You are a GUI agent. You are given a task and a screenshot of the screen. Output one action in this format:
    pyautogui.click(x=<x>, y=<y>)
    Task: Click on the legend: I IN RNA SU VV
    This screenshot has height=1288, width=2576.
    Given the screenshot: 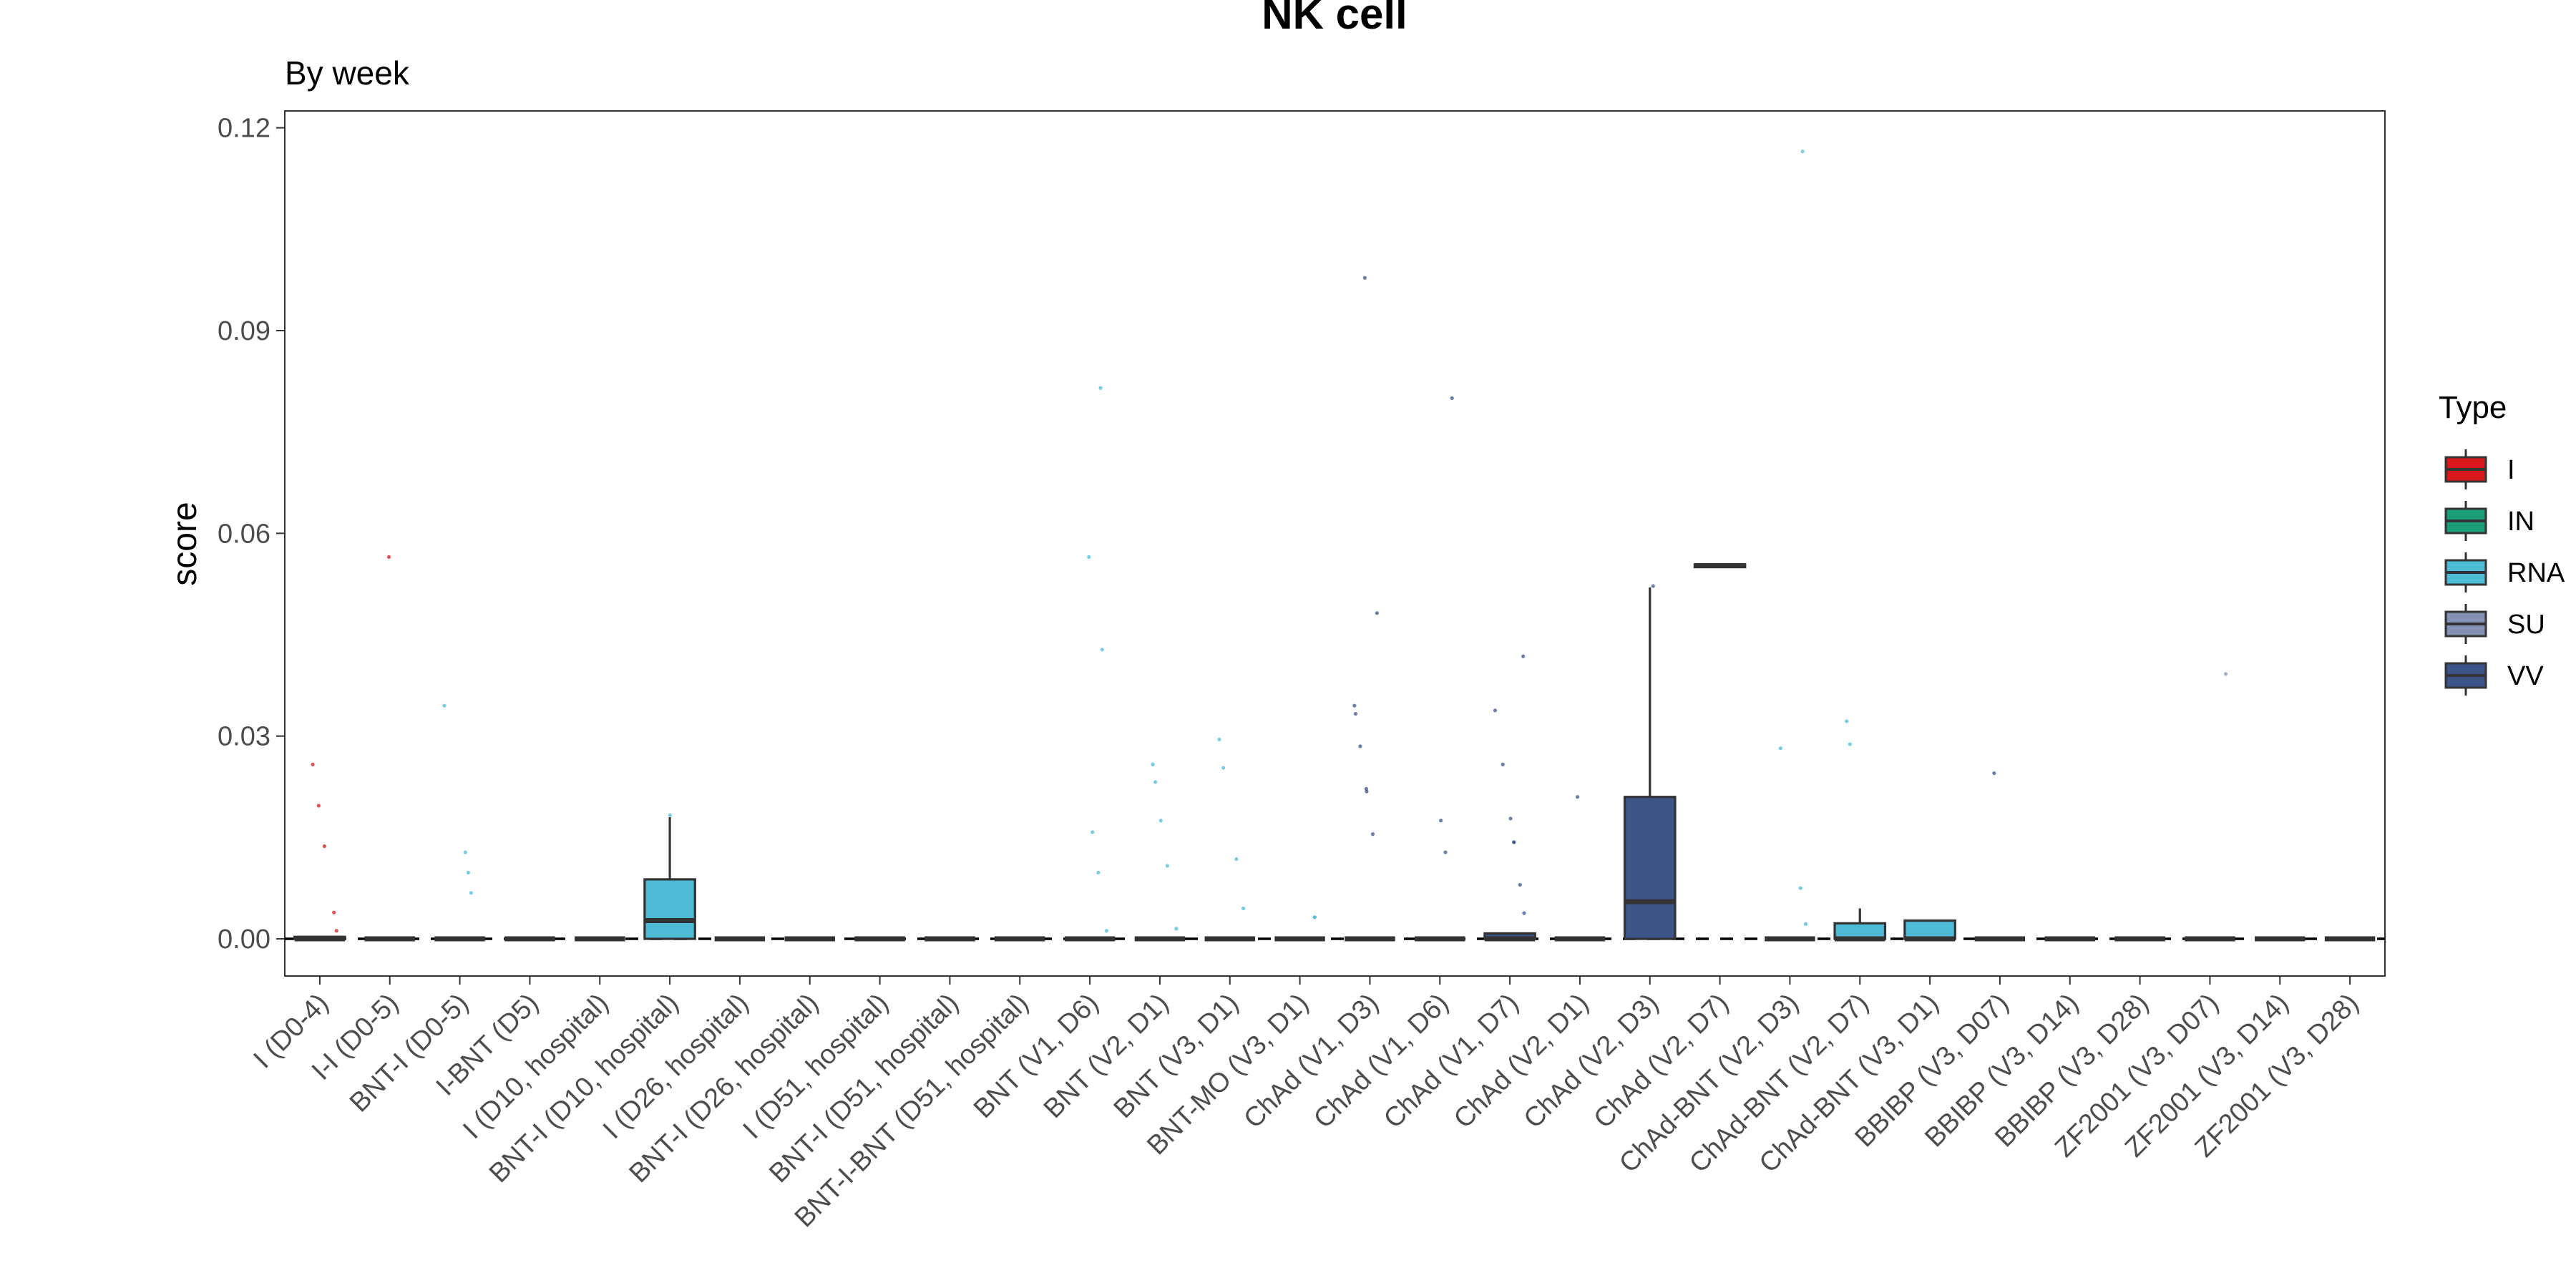 What is the action you would take?
    pyautogui.click(x=2504, y=572)
    